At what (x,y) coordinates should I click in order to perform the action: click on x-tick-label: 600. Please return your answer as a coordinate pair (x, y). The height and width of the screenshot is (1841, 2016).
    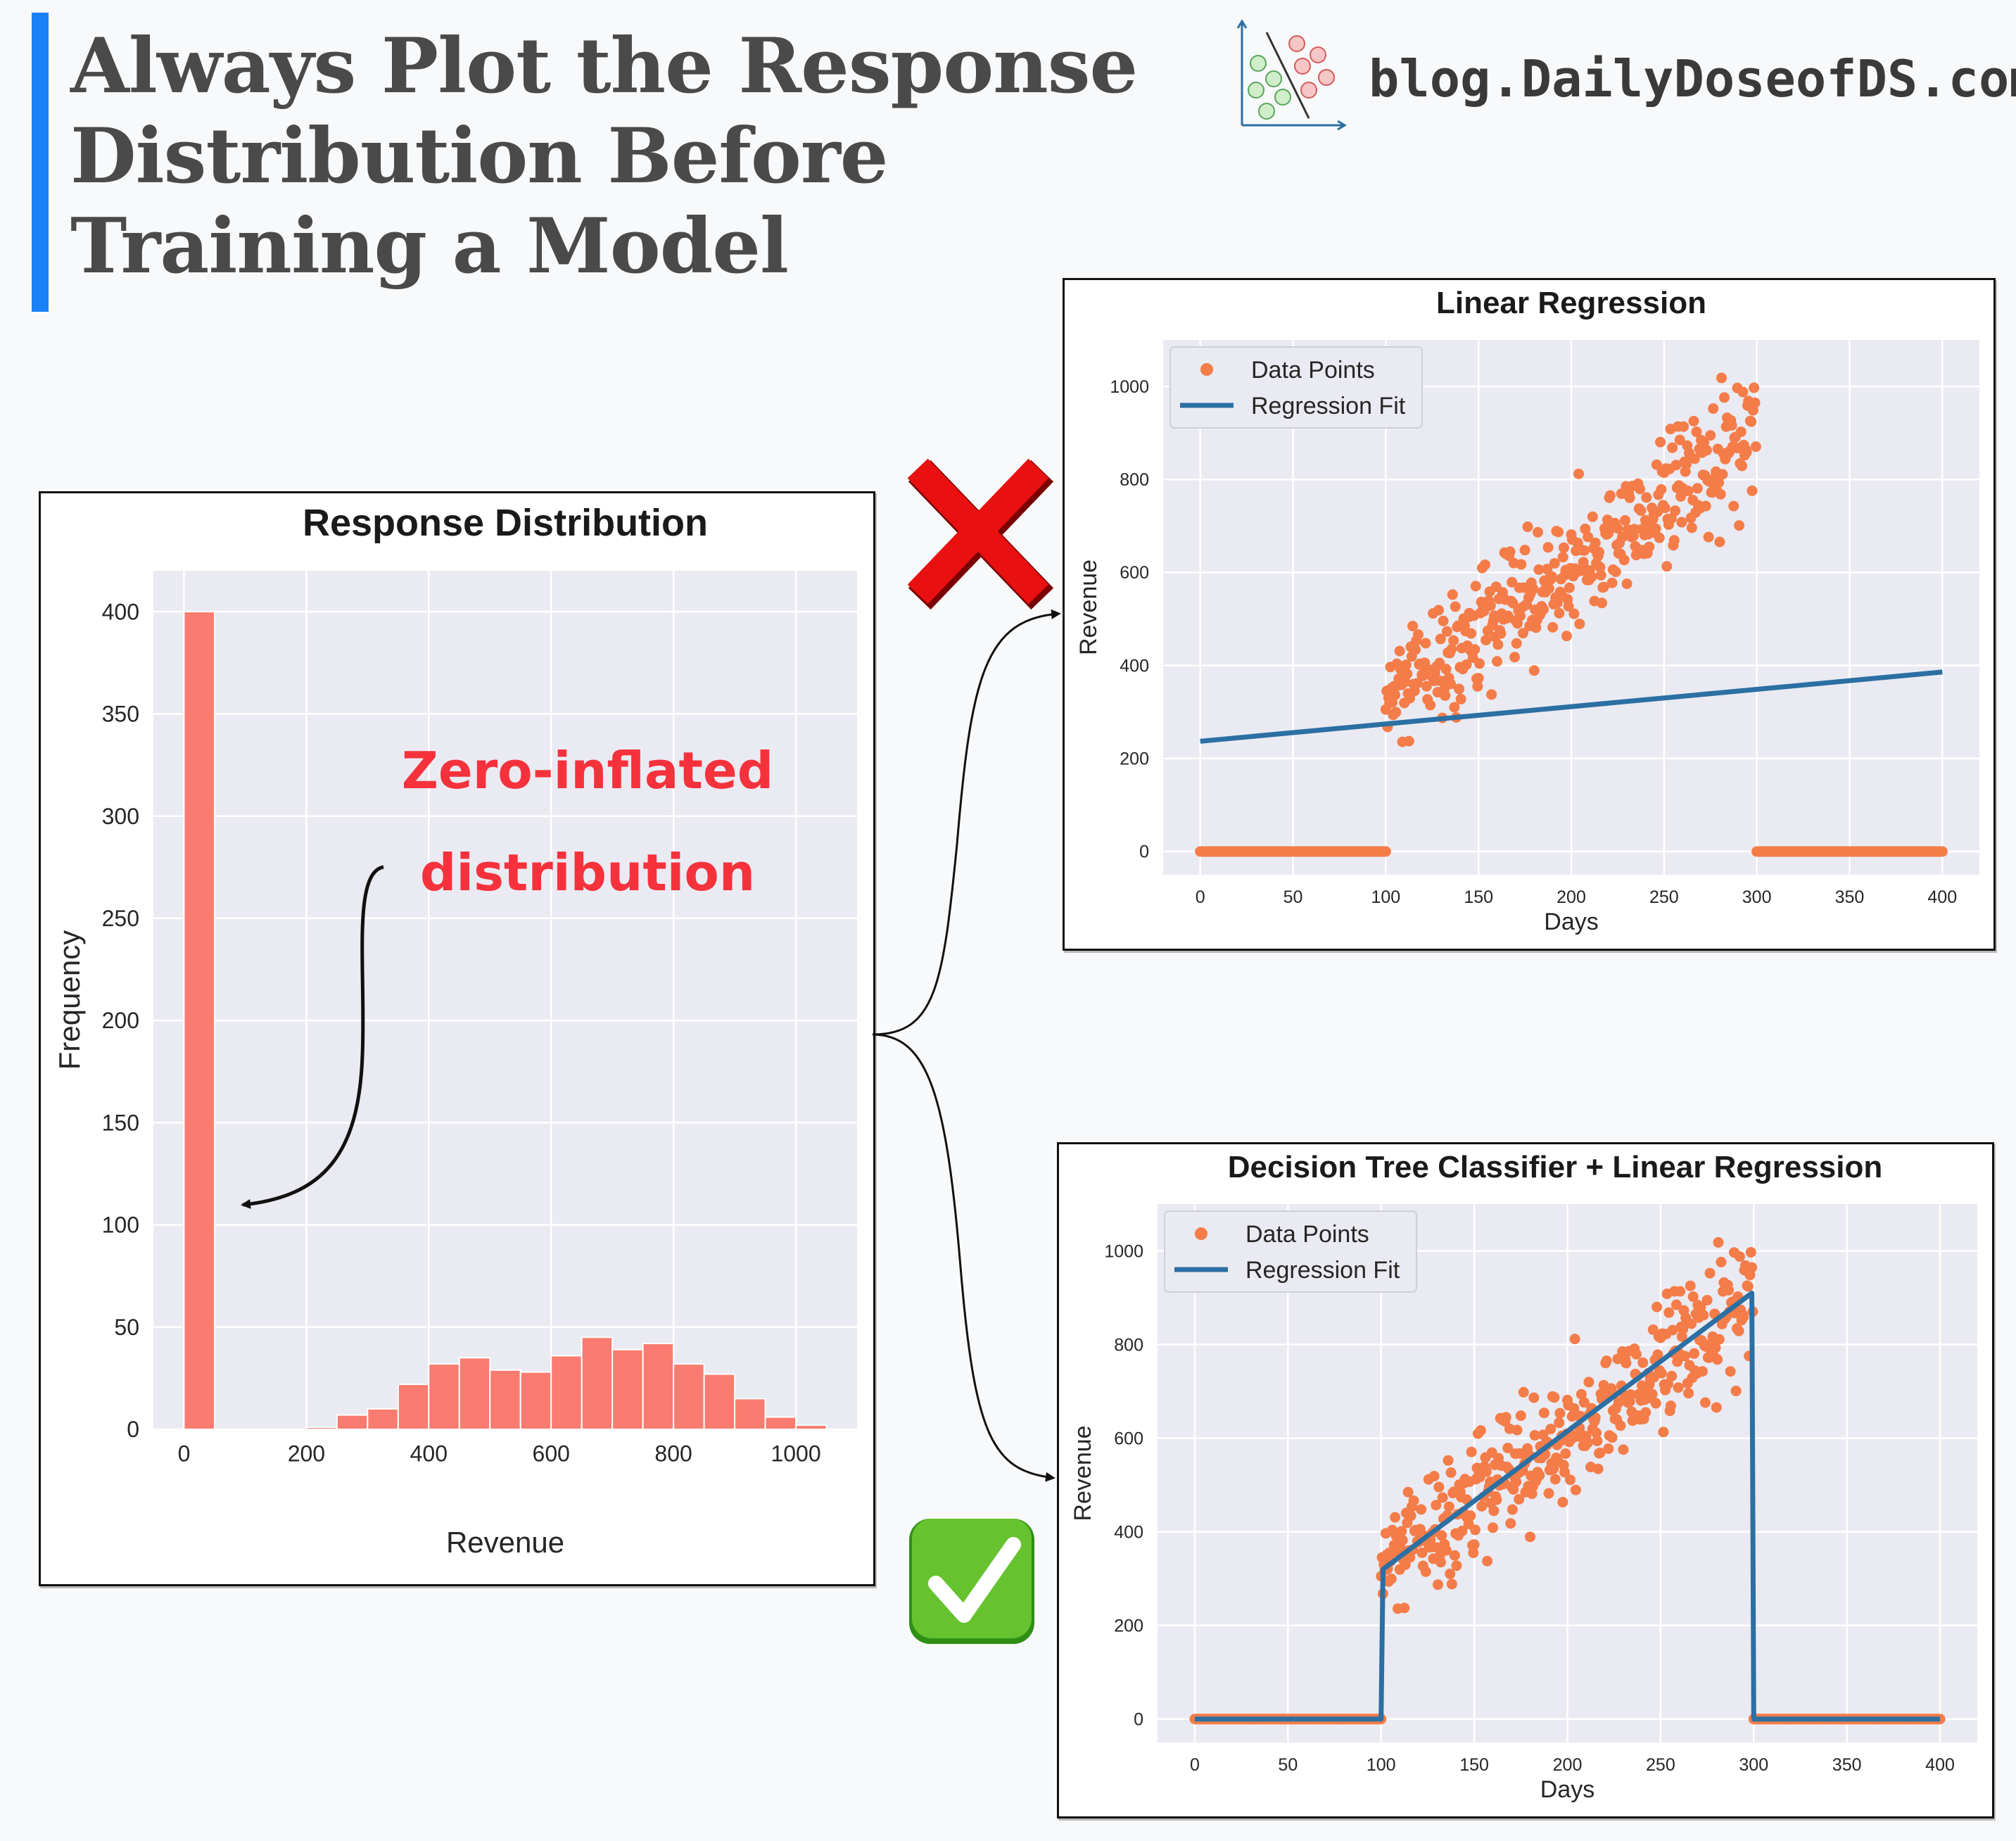
    Looking at the image, I should click on (551, 1454).